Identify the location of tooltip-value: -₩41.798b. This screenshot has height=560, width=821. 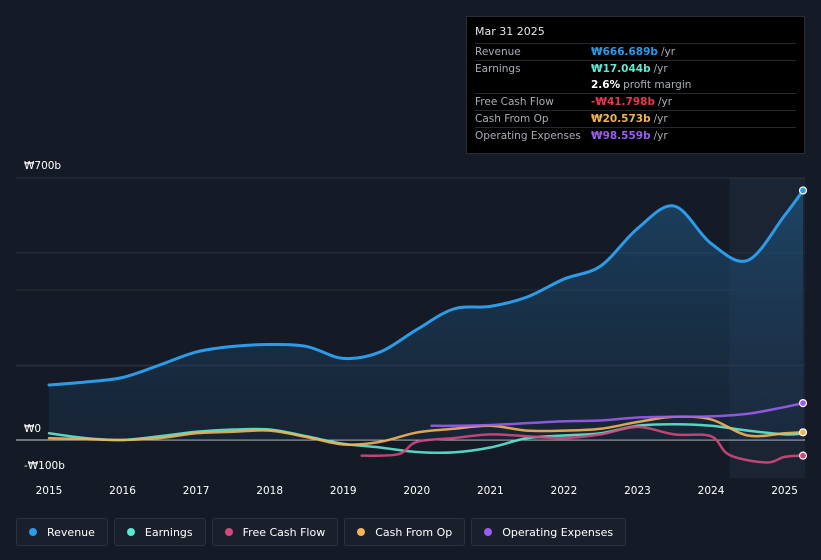
(623, 102).